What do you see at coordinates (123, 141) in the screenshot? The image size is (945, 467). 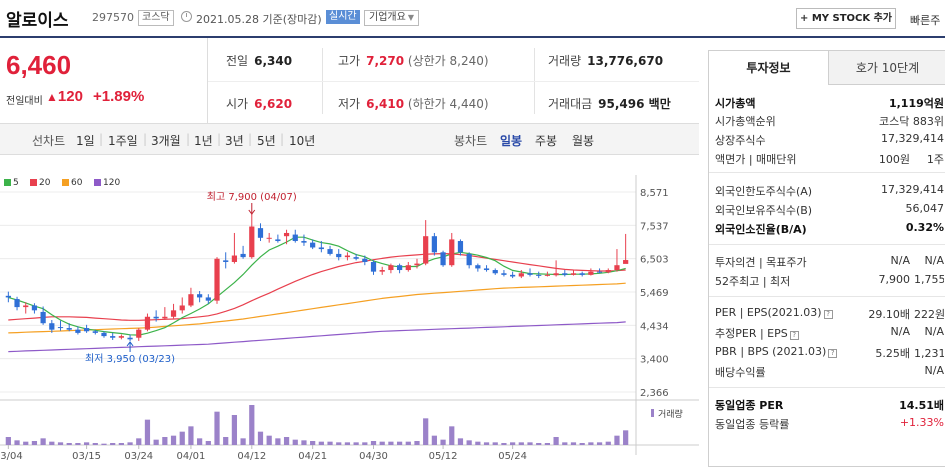 I see `period-1w: 1주일` at bounding box center [123, 141].